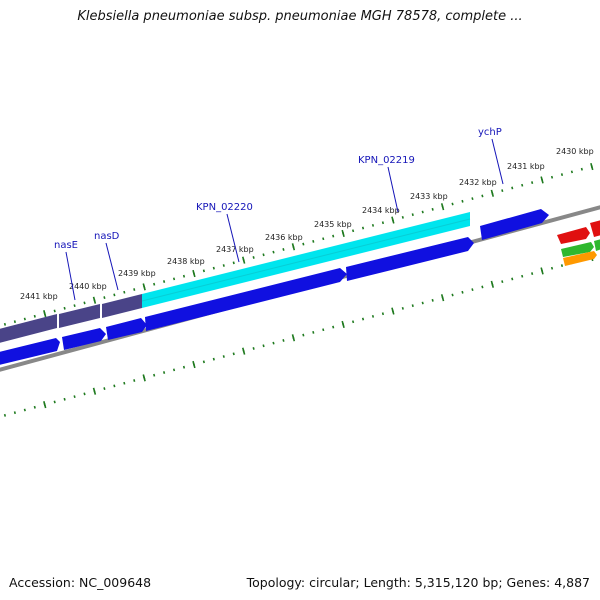  I want to click on tick-label: 2439 kbp, so click(137, 273).